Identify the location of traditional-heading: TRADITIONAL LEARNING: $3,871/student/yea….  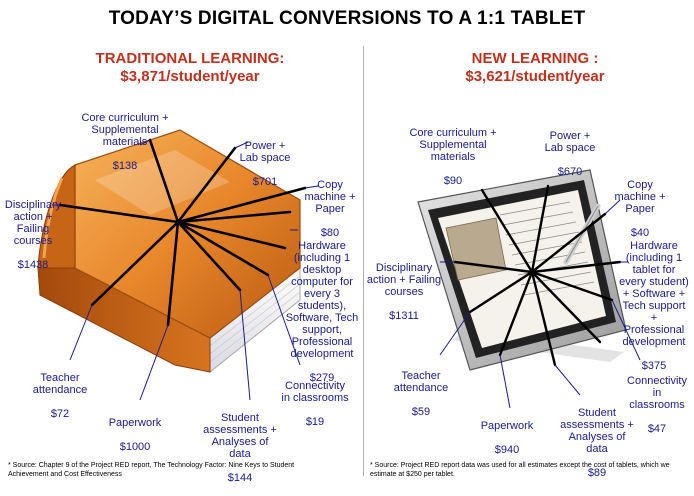
(190, 68).